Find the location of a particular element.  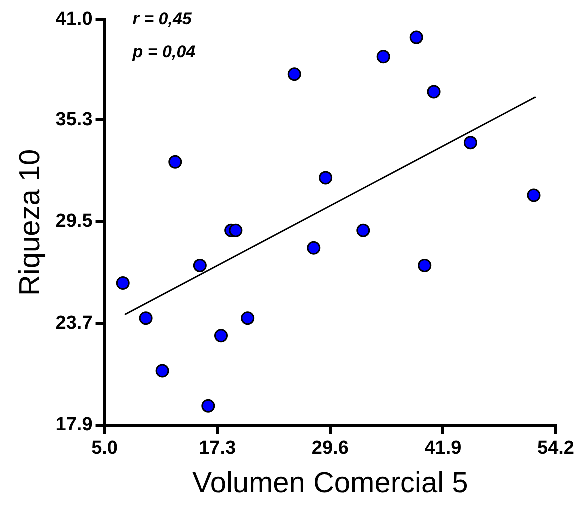

x-tick-label: 41.9 is located at coordinates (443, 449).